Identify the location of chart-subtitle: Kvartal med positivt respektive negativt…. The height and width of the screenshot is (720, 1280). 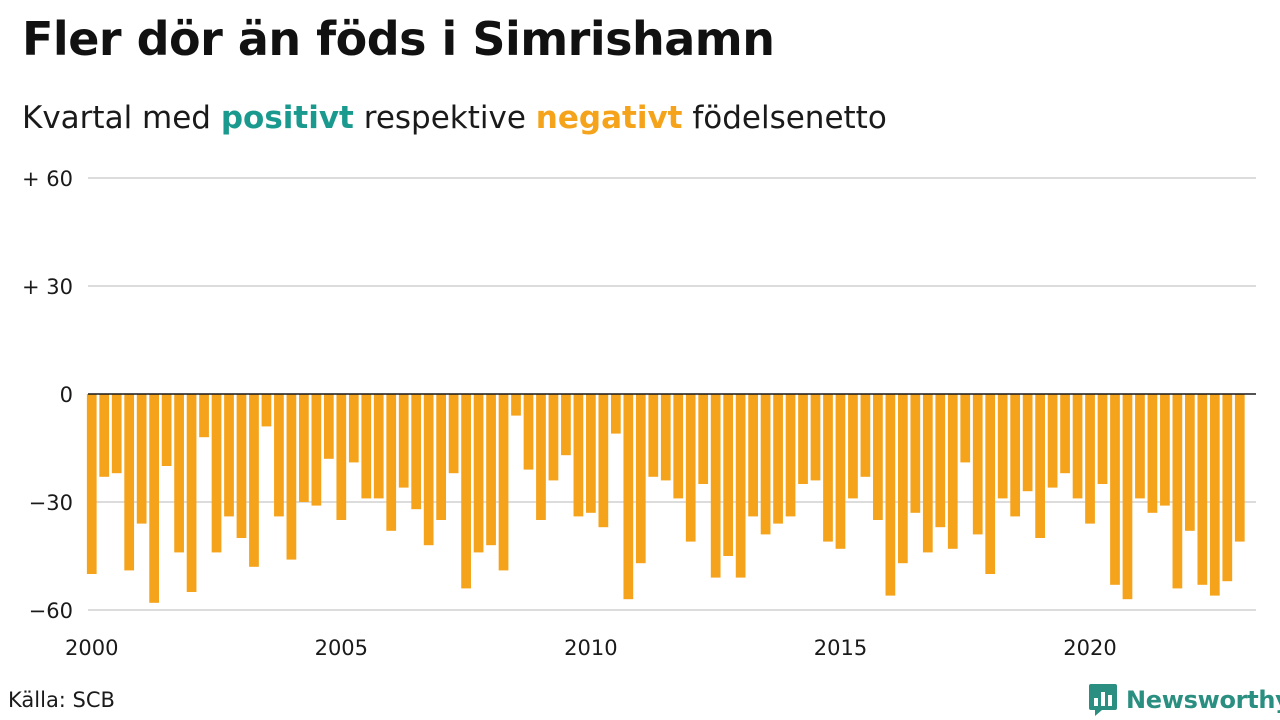
(454, 118).